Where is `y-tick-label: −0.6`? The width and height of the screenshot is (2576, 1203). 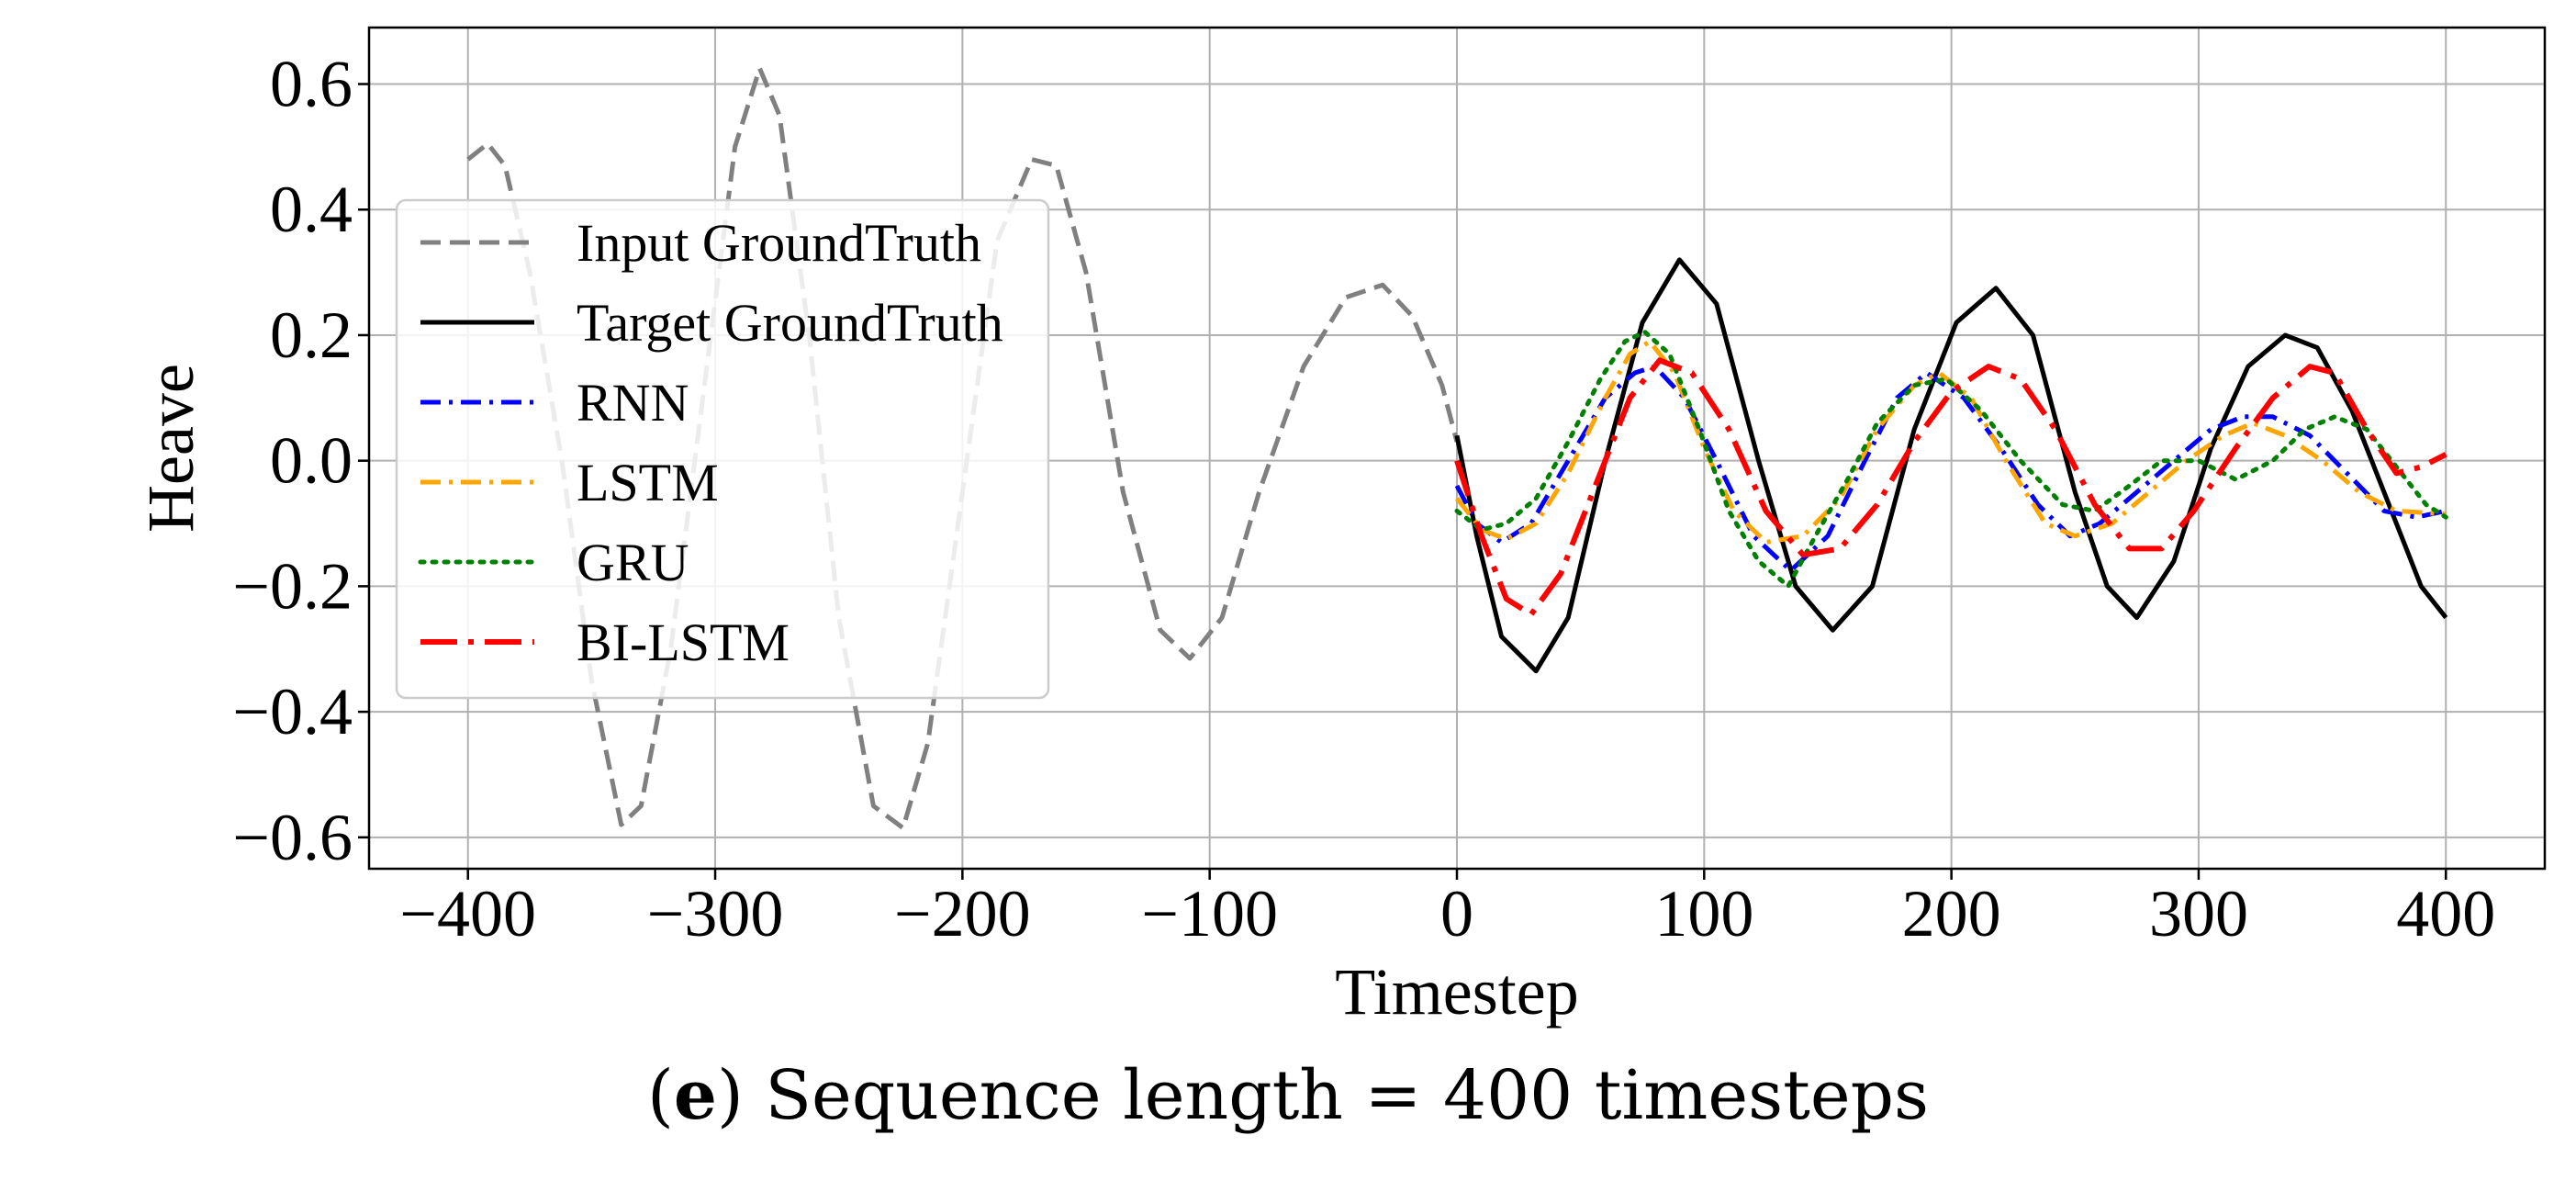
y-tick-label: −0.6 is located at coordinates (292, 837).